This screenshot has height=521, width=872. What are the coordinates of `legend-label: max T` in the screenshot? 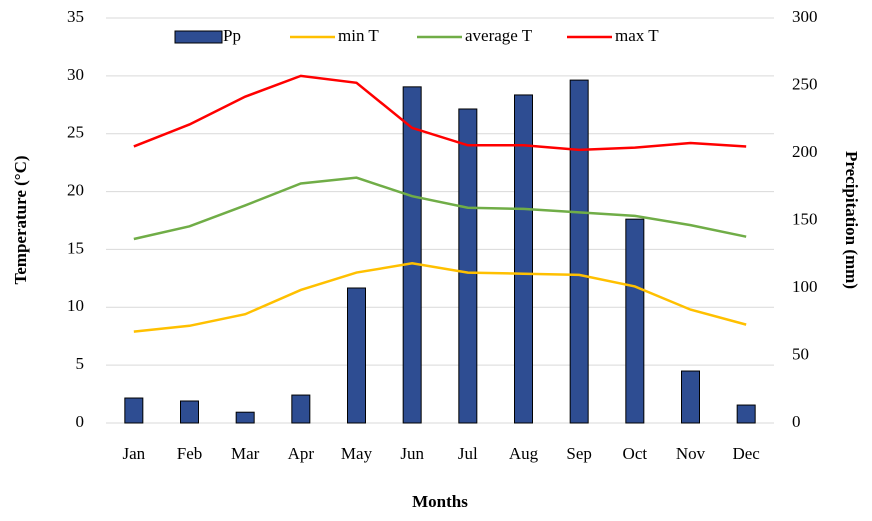 It's located at (637, 35).